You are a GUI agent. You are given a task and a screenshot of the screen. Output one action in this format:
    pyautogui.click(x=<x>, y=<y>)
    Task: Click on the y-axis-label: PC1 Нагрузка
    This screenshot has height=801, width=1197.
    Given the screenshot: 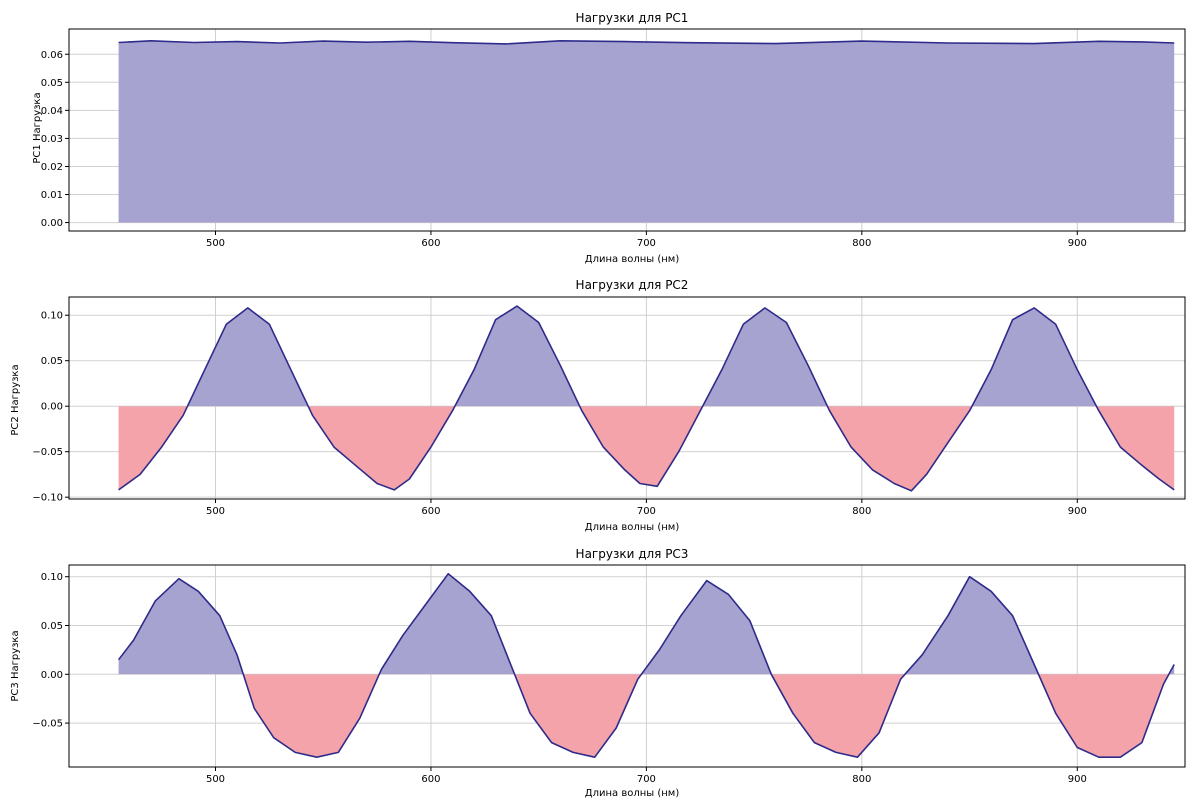 What is the action you would take?
    pyautogui.click(x=37, y=127)
    